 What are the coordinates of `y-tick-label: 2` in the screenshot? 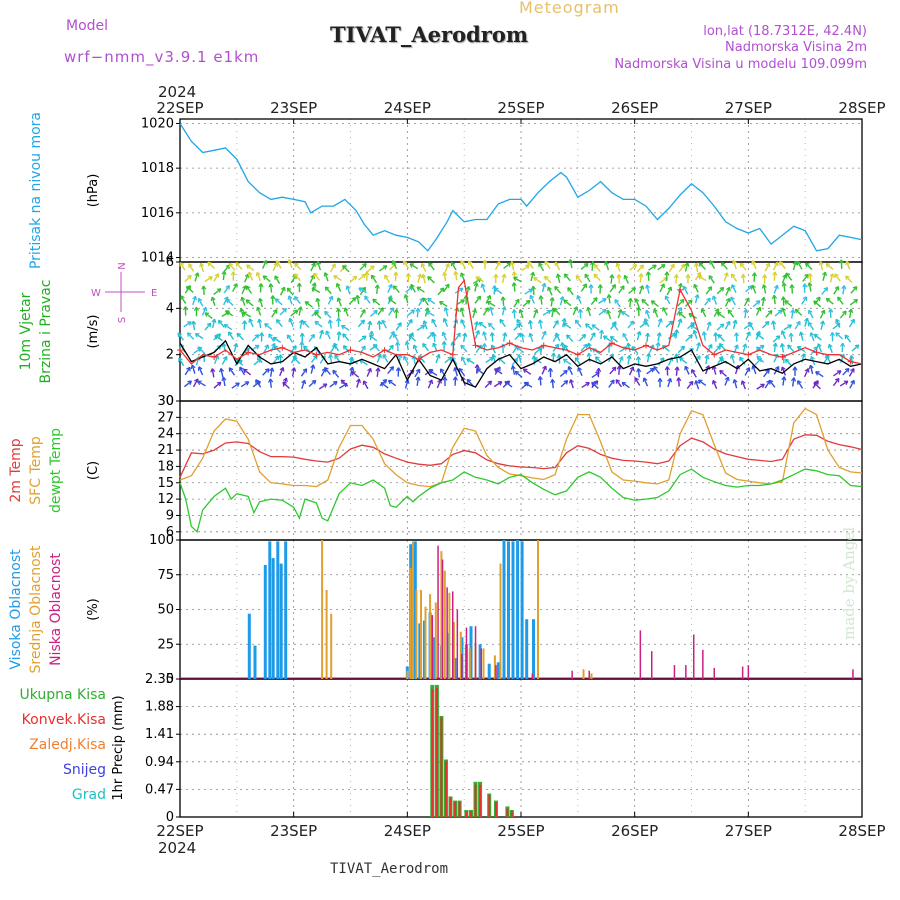 It's located at (170, 355).